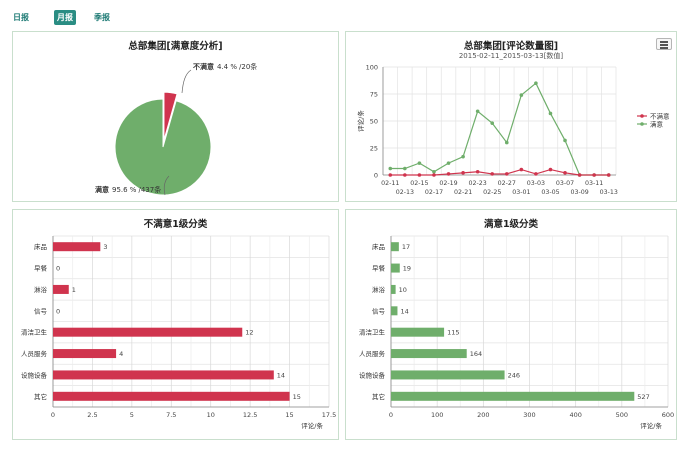 This screenshot has width=687, height=466. What do you see at coordinates (668, 415) in the screenshot?
I see `x-tick-label: 600` at bounding box center [668, 415].